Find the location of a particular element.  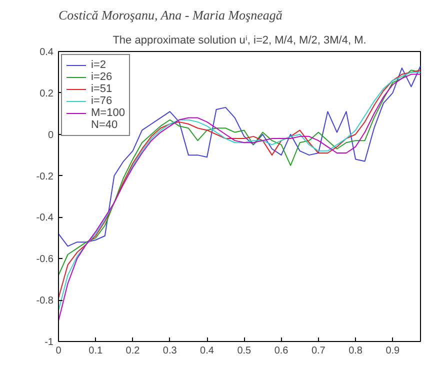

legend-label: i=51 is located at coordinates (101, 89).